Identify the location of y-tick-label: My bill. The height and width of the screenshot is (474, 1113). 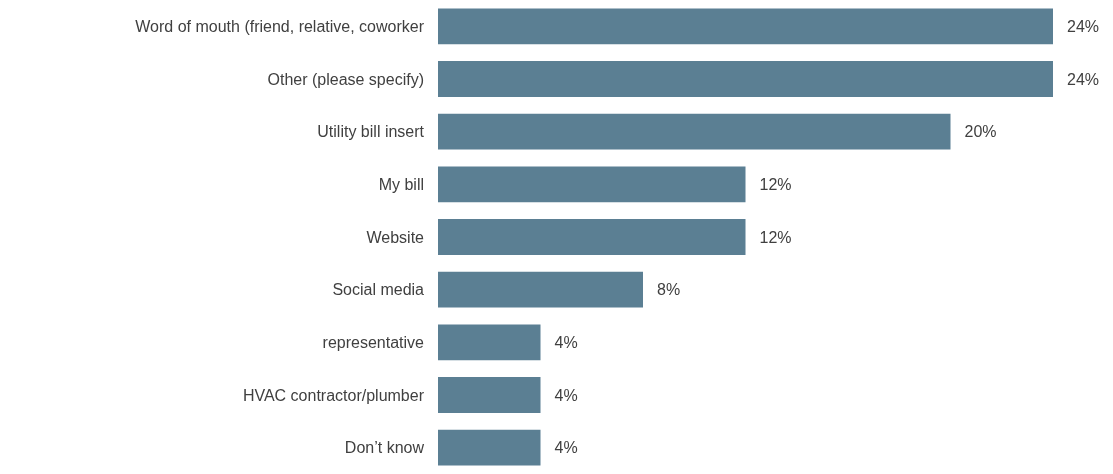
(401, 184).